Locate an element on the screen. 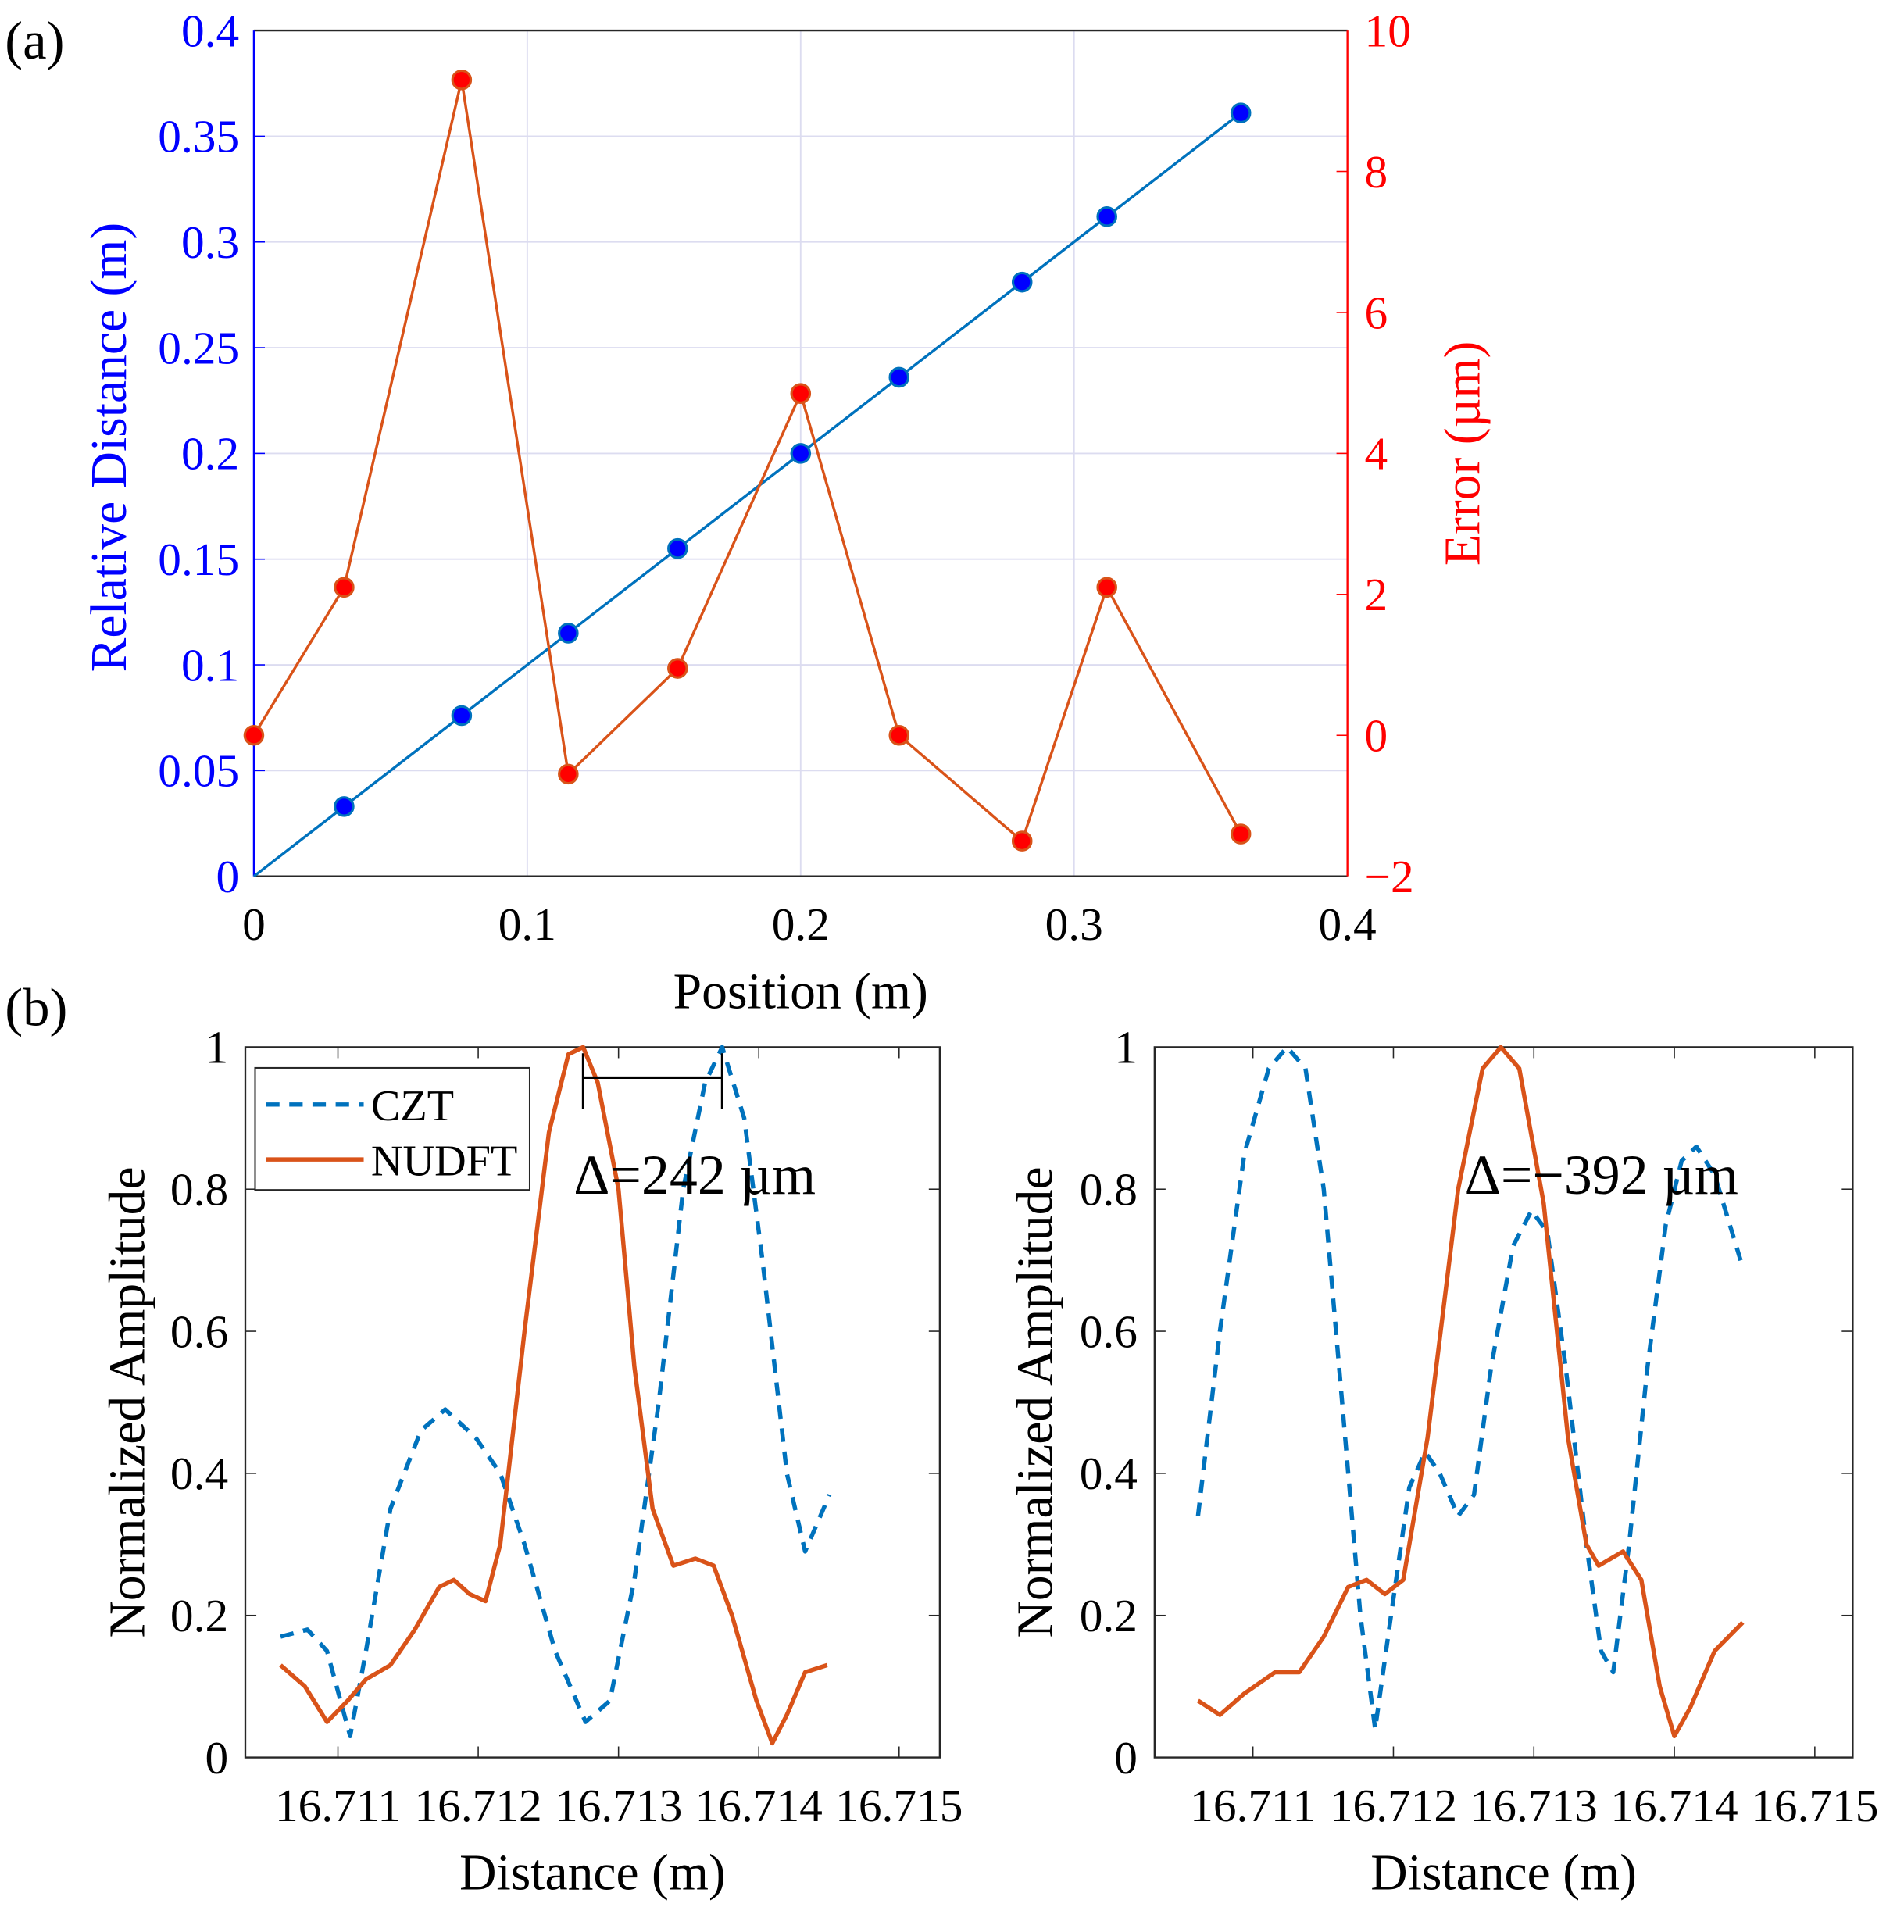 The height and width of the screenshot is (1932, 1904). y-tick-label: 0.1 is located at coordinates (210, 665).